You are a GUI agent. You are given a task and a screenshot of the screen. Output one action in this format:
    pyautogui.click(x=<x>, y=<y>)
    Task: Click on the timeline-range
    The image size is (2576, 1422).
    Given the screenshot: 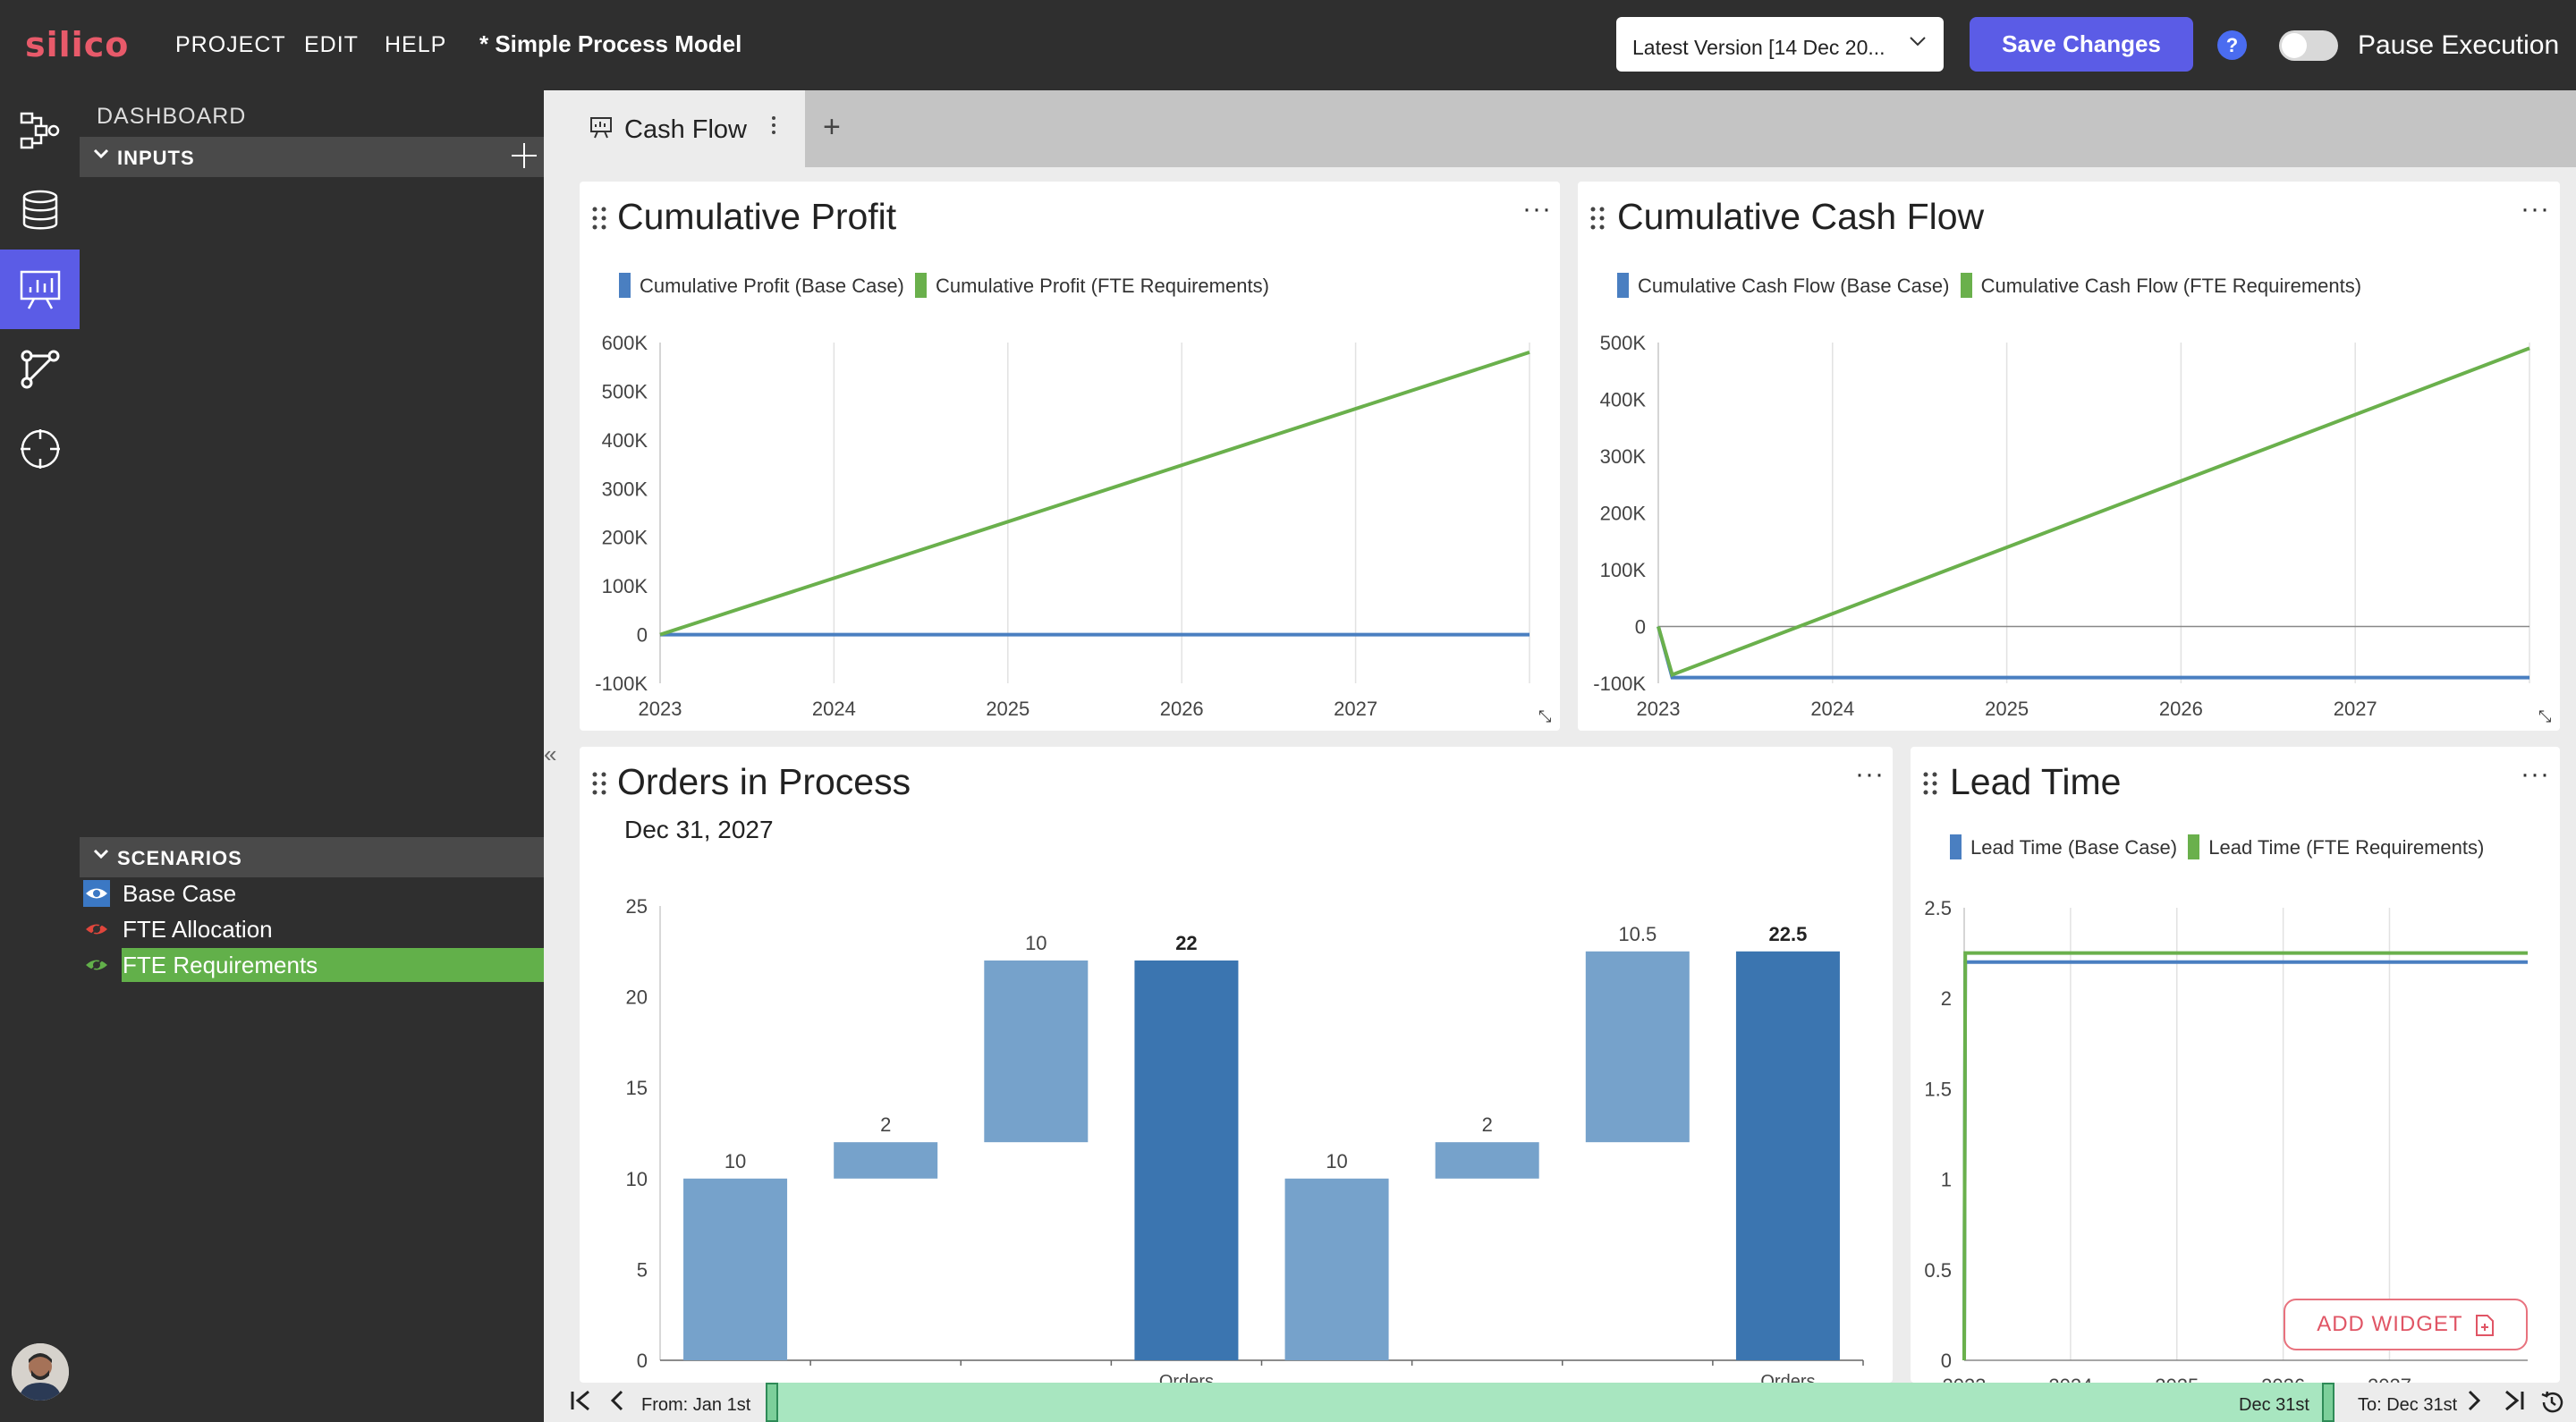 What is the action you would take?
    pyautogui.click(x=1550, y=1402)
    